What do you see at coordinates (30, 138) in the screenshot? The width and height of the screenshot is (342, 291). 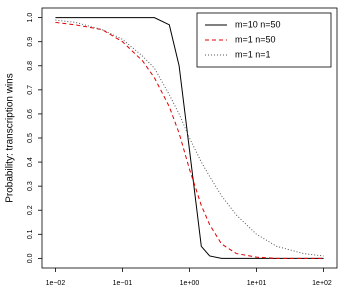 I see `y-tick-label: 0.5` at bounding box center [30, 138].